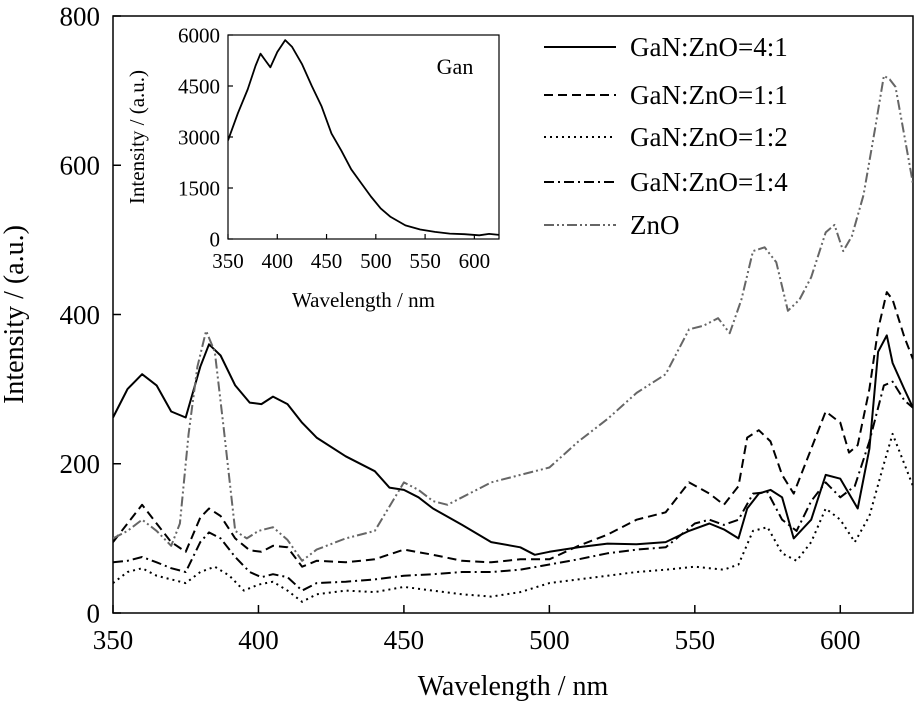 Image resolution: width=916 pixels, height=705 pixels. Describe the element at coordinates (695, 640) in the screenshot. I see `main-x-tick-label: 550` at that location.